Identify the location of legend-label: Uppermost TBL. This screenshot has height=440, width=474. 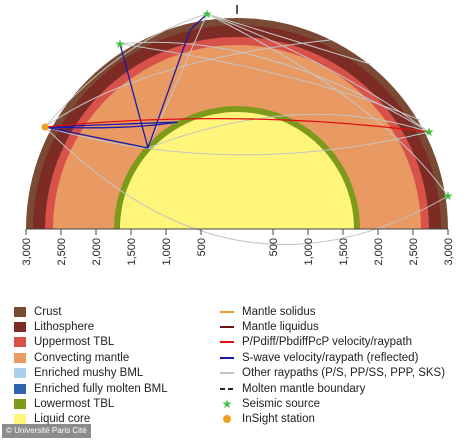
(74, 342).